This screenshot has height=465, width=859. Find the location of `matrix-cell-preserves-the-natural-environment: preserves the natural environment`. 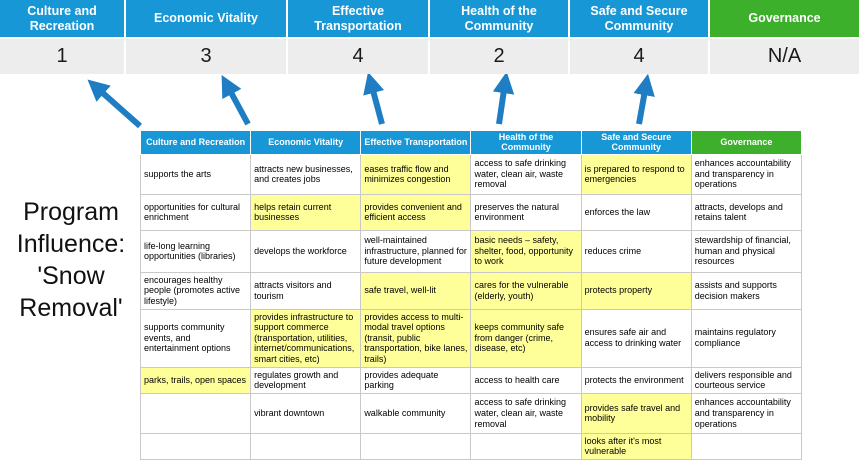

matrix-cell-preserves-the-natural-environment: preserves the natural environment is located at coordinates (526, 212).